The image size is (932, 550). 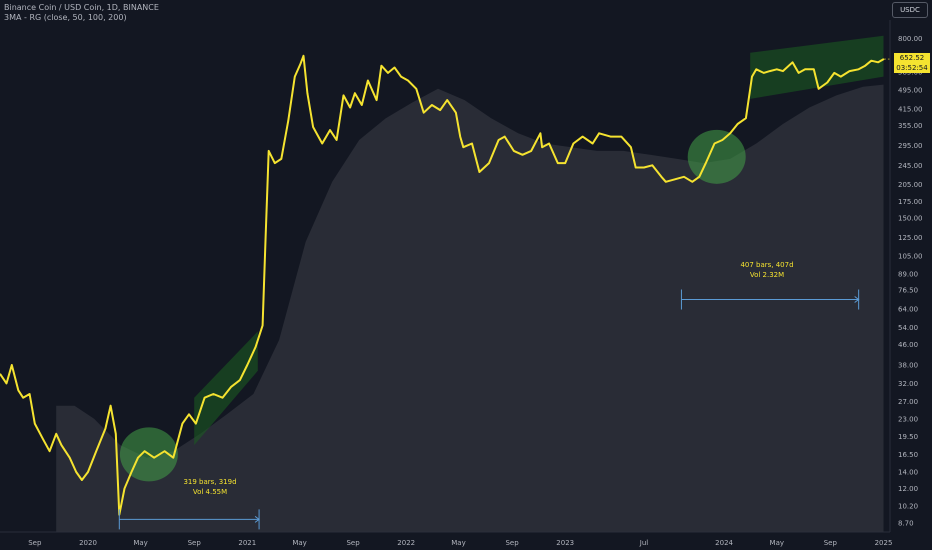 I want to click on last-price-tag: 652.52 03:52:54, so click(x=912, y=63).